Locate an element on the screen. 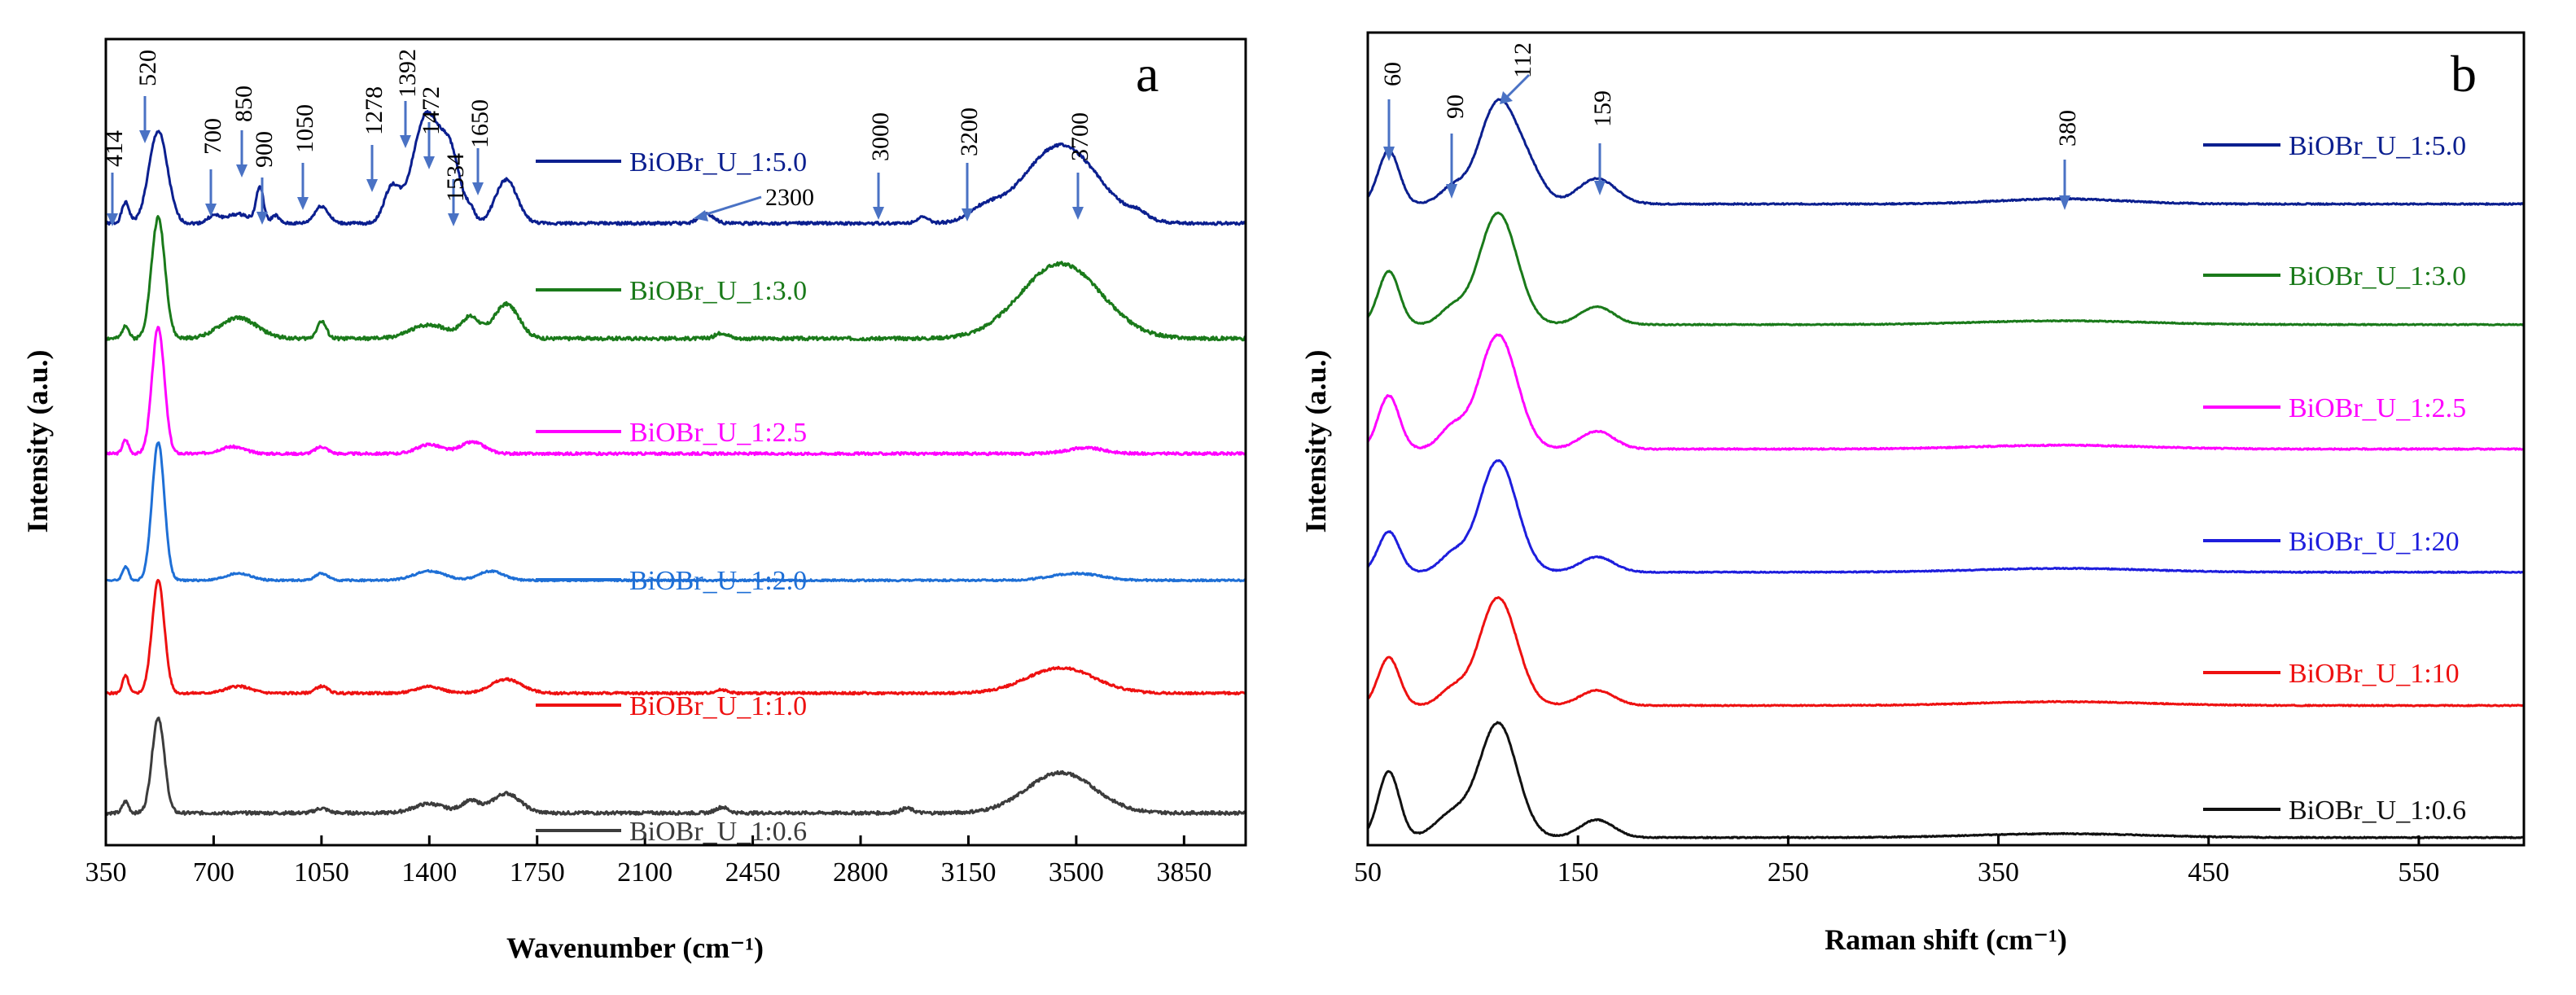 The image size is (2576, 995). panel-a-legend-label-BiOBr_U_1:3.0: BiOBr_U_1:3.0 is located at coordinates (718, 291).